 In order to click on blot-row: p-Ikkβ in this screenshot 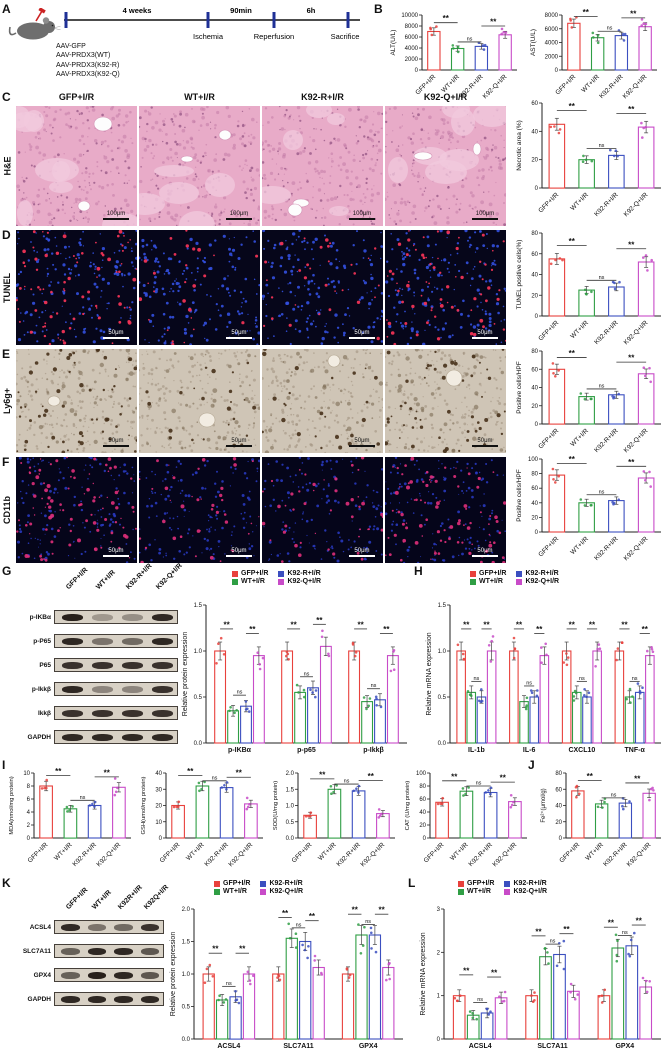, I will do `click(95, 689)`.